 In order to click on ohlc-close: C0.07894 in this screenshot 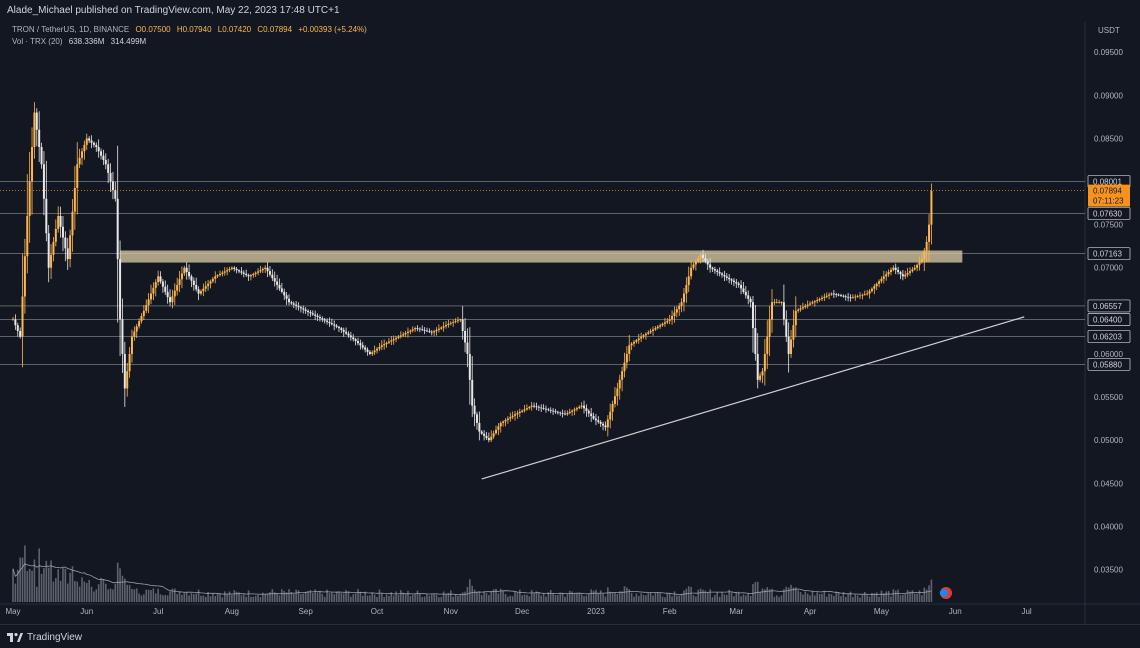, I will do `click(275, 29)`.